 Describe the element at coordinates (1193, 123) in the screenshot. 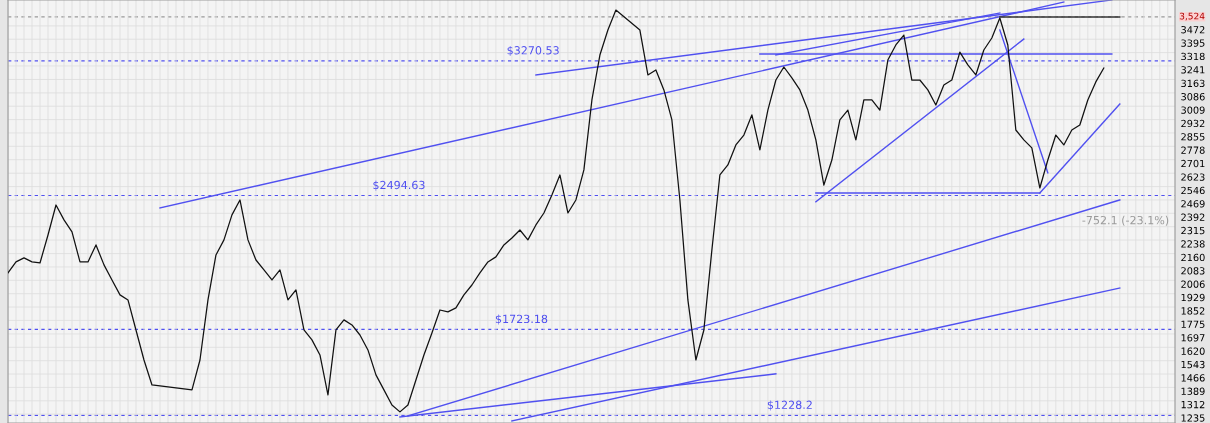

I see `y-tick-label: 2932` at that location.